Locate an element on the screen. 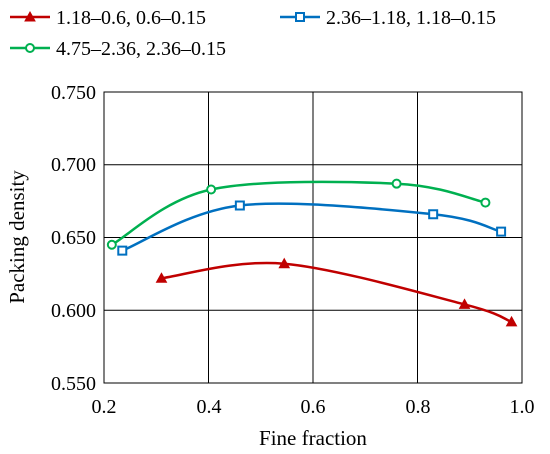 Image resolution: width=550 pixels, height=454 pixels. legend-item-series-1: 1.18–0.6, 0.6–0.15 is located at coordinates (108, 18).